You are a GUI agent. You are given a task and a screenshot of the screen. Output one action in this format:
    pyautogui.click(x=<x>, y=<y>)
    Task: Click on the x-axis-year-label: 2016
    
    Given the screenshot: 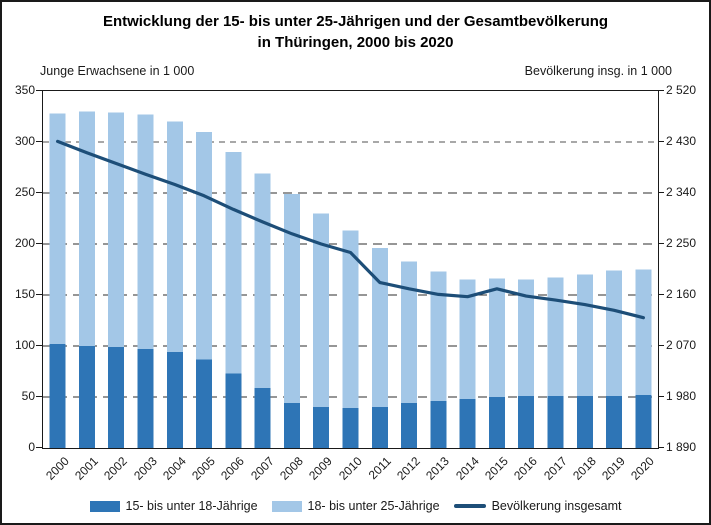 What is the action you would take?
    pyautogui.click(x=526, y=468)
    